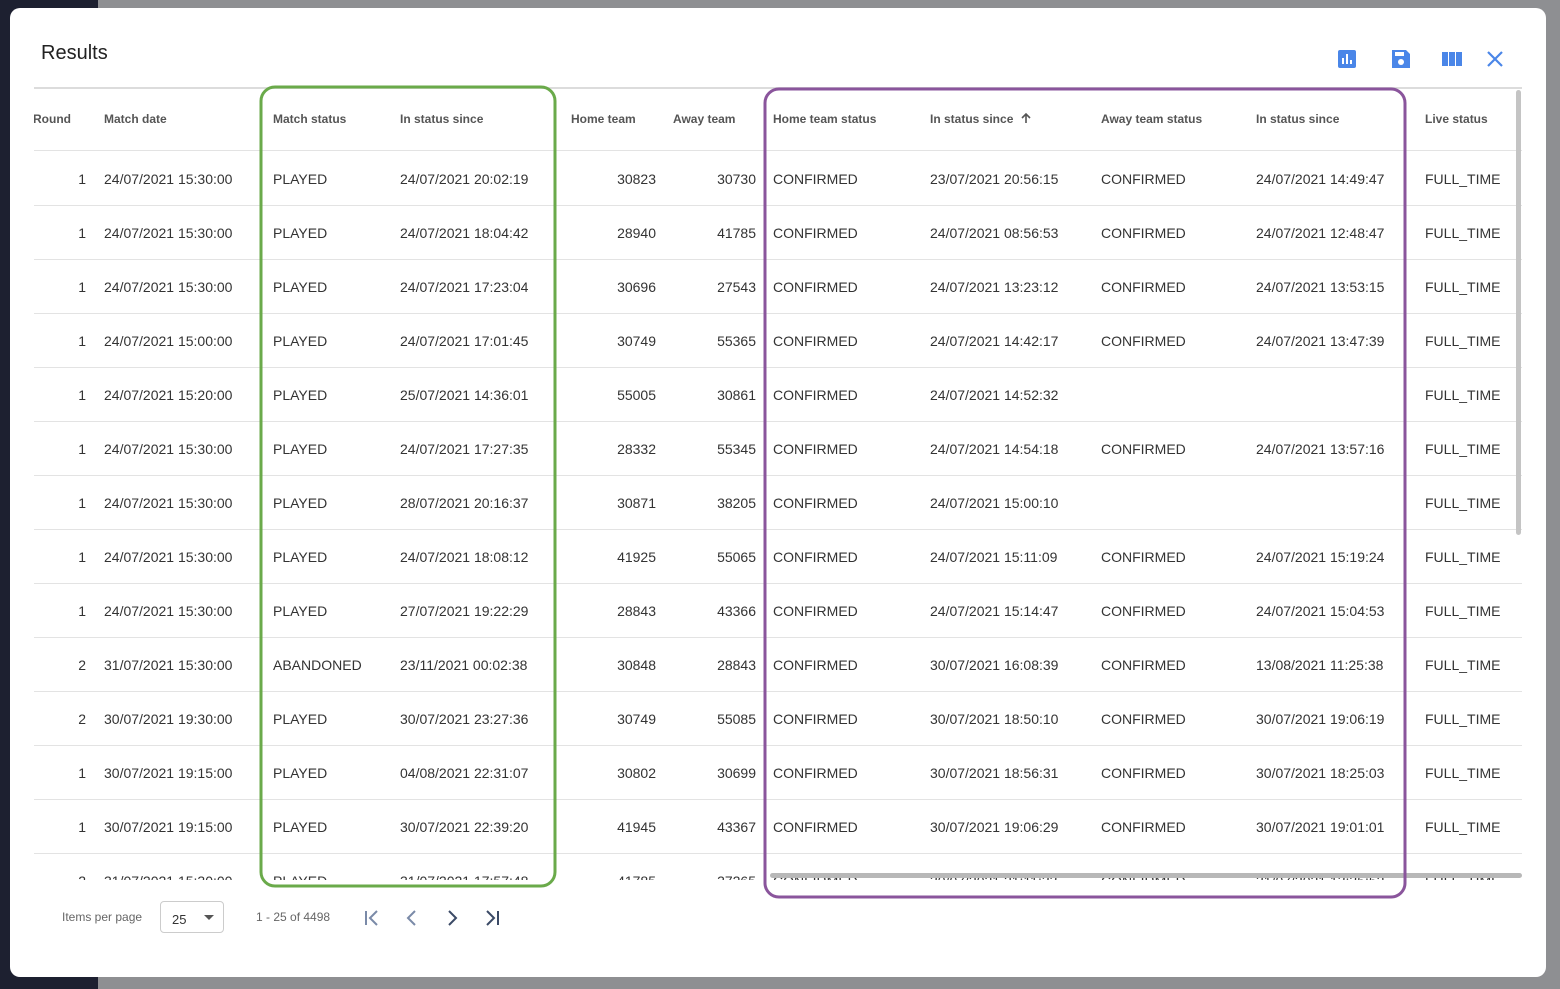 The height and width of the screenshot is (989, 1560). What do you see at coordinates (192, 917) in the screenshot?
I see `page-size-select: 25` at bounding box center [192, 917].